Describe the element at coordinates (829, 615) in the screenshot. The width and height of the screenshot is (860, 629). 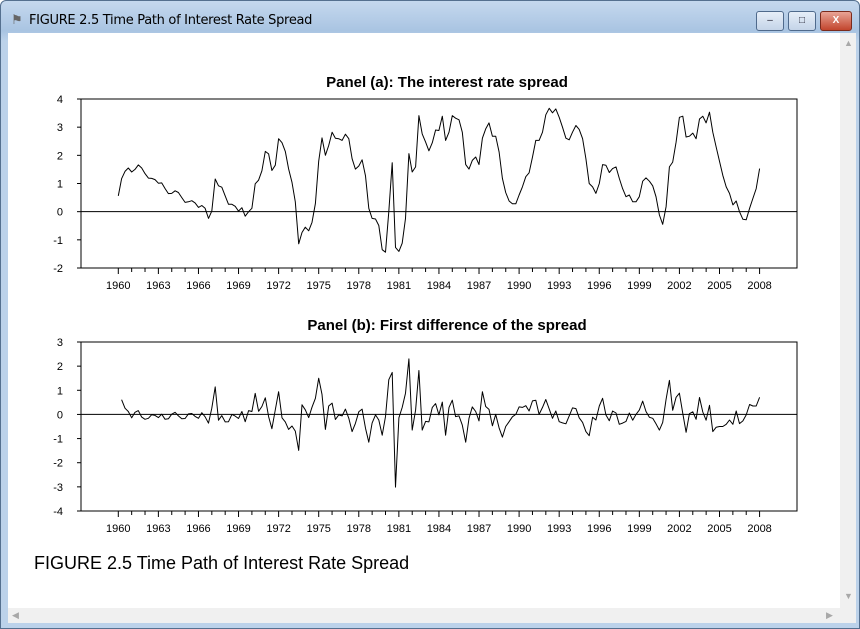
I see `scroll-right-icon: ▶` at that location.